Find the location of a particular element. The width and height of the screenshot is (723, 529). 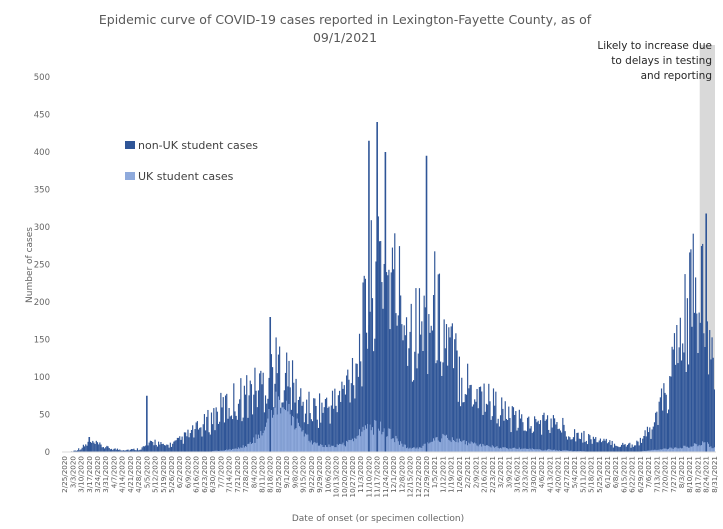

legend-label: non-UK student cases is located at coordinates (198, 145).